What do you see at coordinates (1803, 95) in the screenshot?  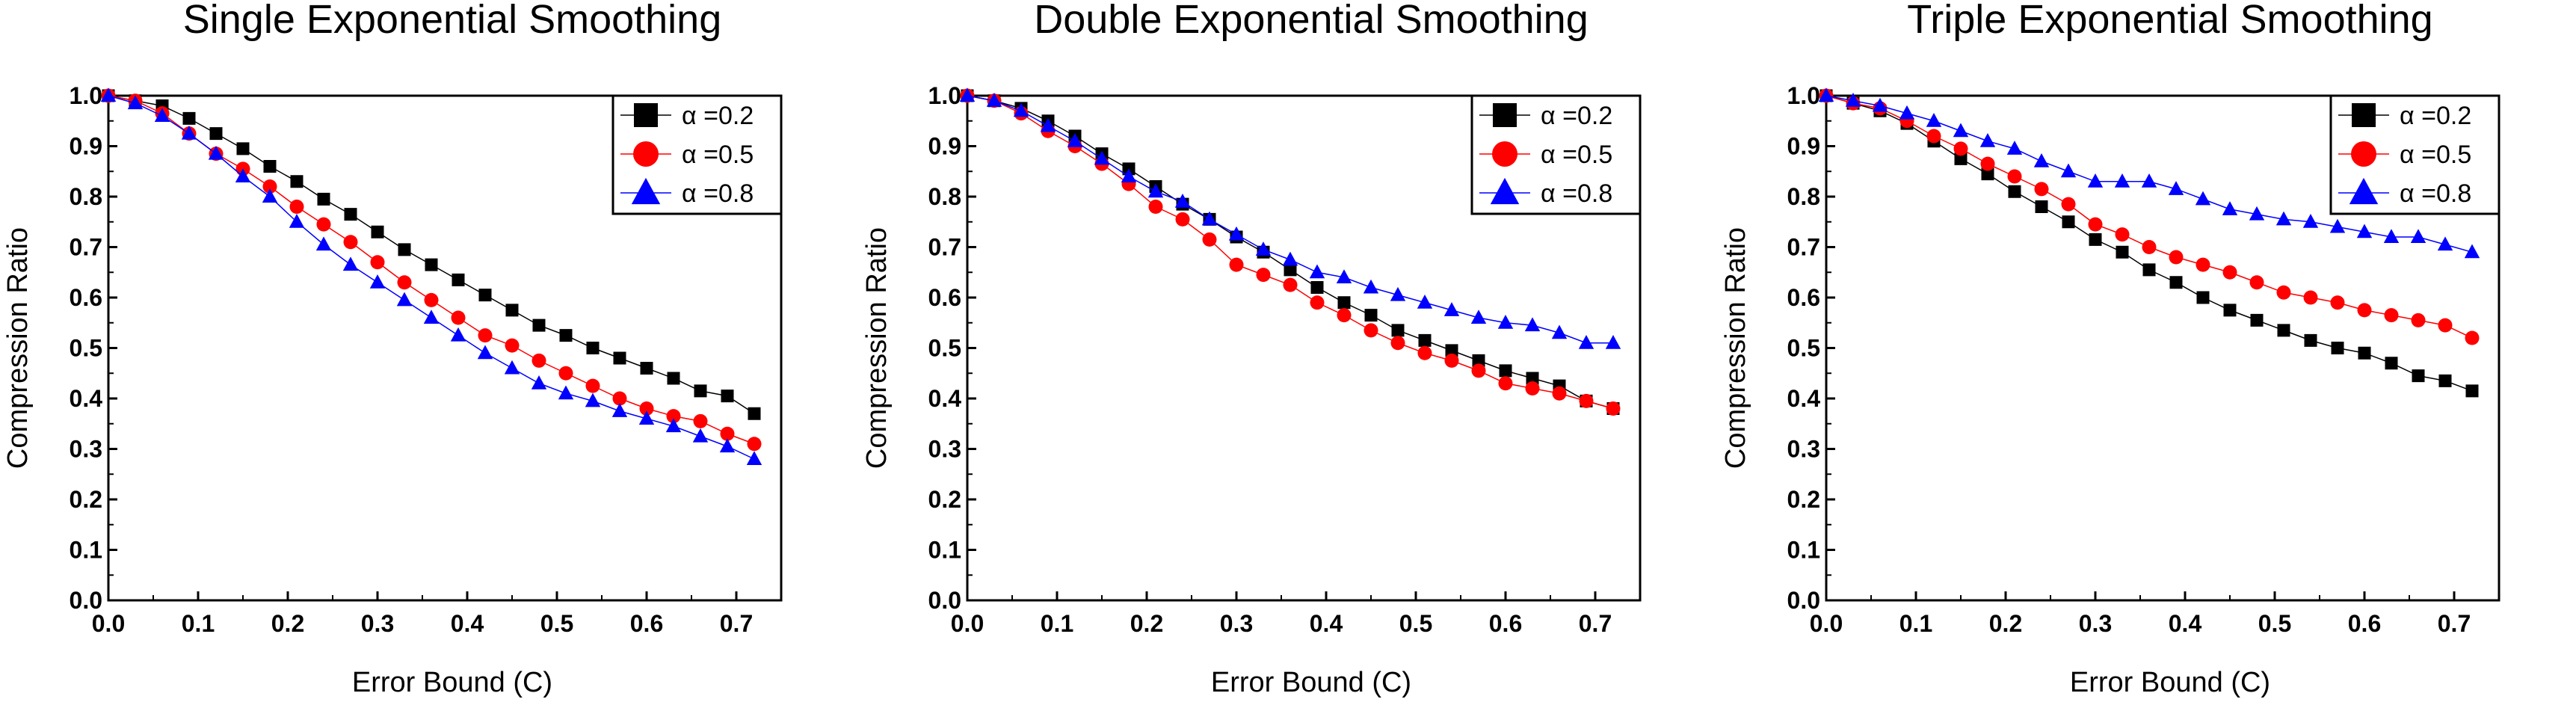 I see `y-tick-label: 1.0` at bounding box center [1803, 95].